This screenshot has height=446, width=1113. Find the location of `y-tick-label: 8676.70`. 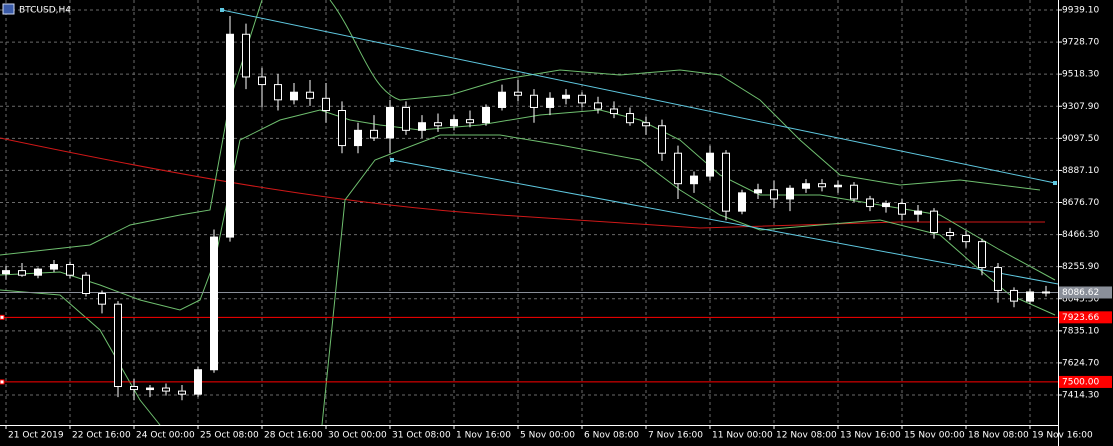

y-tick-label: 8676.70 is located at coordinates (1080, 203).